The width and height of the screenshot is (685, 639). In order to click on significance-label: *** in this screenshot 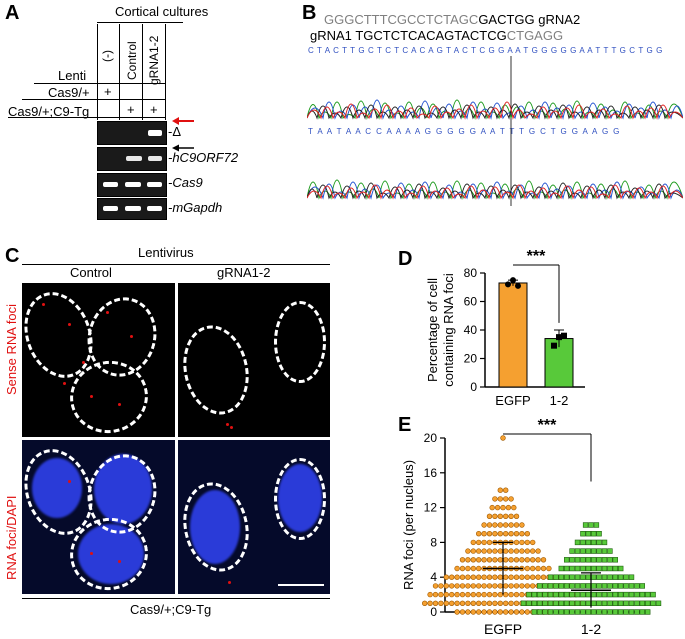, I will do `click(536, 256)`.